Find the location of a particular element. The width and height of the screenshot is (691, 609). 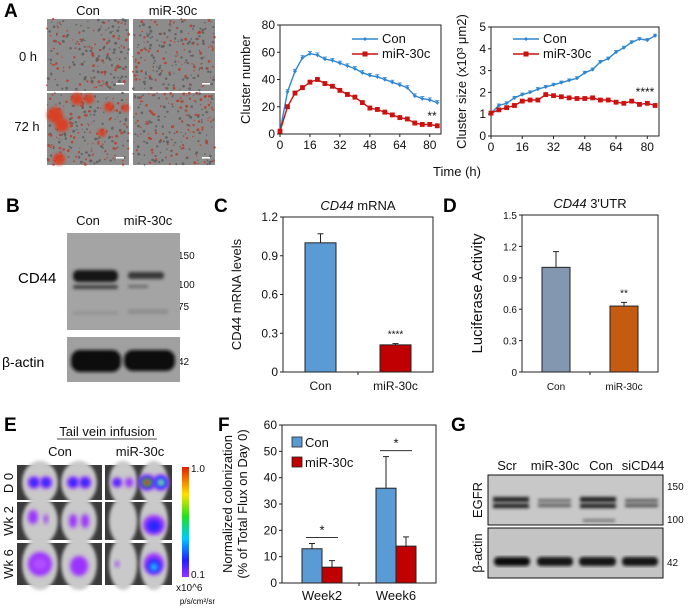

title-gene: CD44 is located at coordinates (336, 205).